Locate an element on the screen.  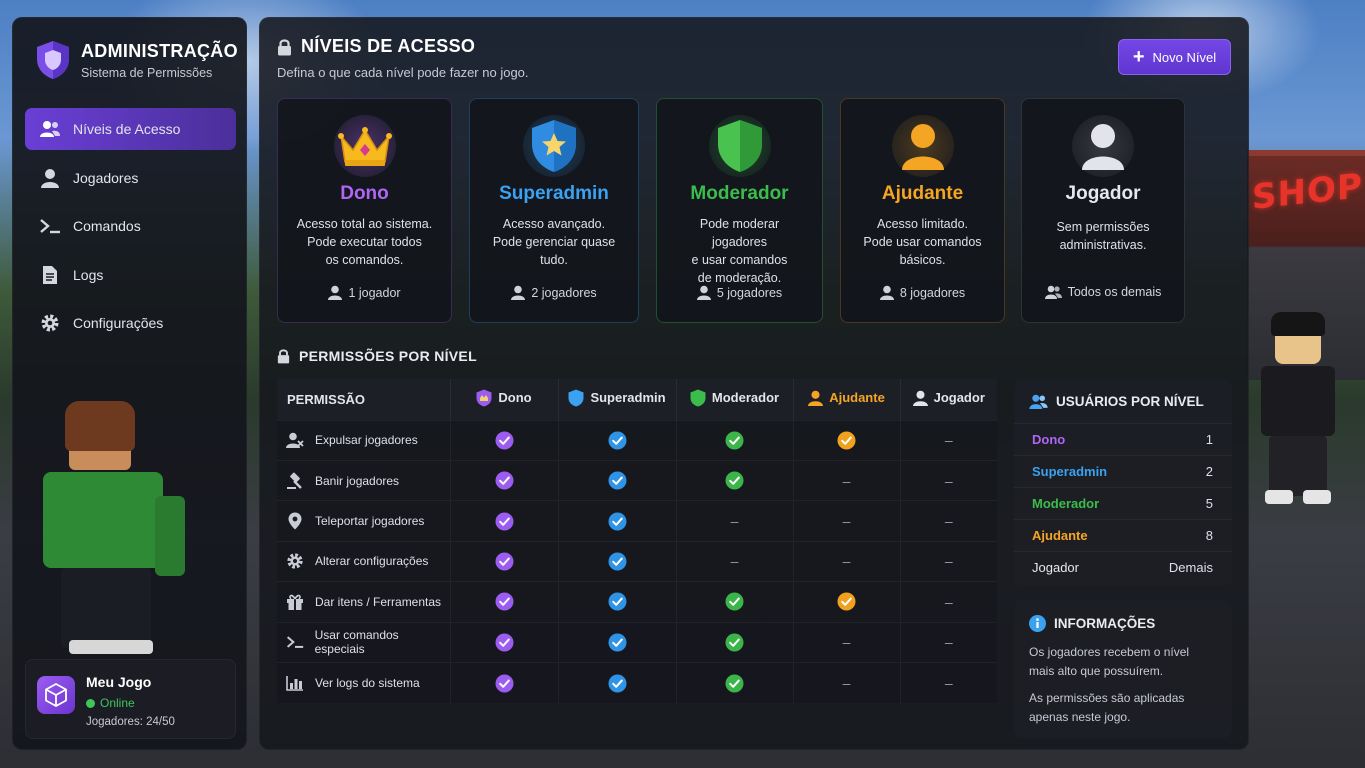
level-name: Jogador is located at coordinates (1055, 567).